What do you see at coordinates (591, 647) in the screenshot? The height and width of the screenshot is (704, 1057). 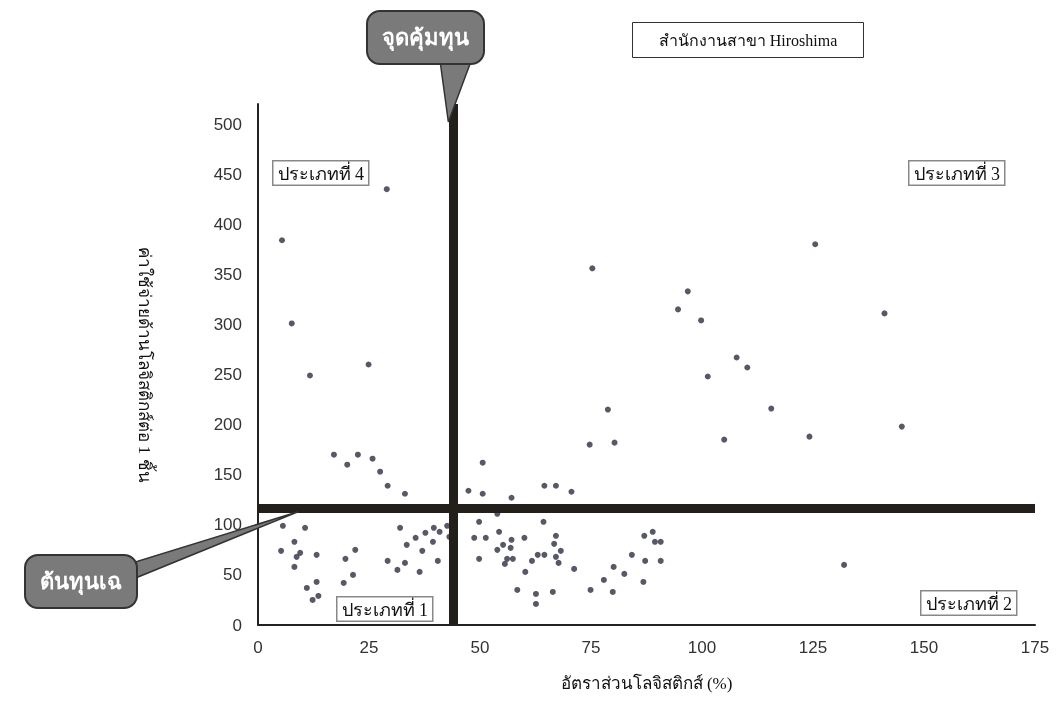 I see `x-tick-label: 75` at bounding box center [591, 647].